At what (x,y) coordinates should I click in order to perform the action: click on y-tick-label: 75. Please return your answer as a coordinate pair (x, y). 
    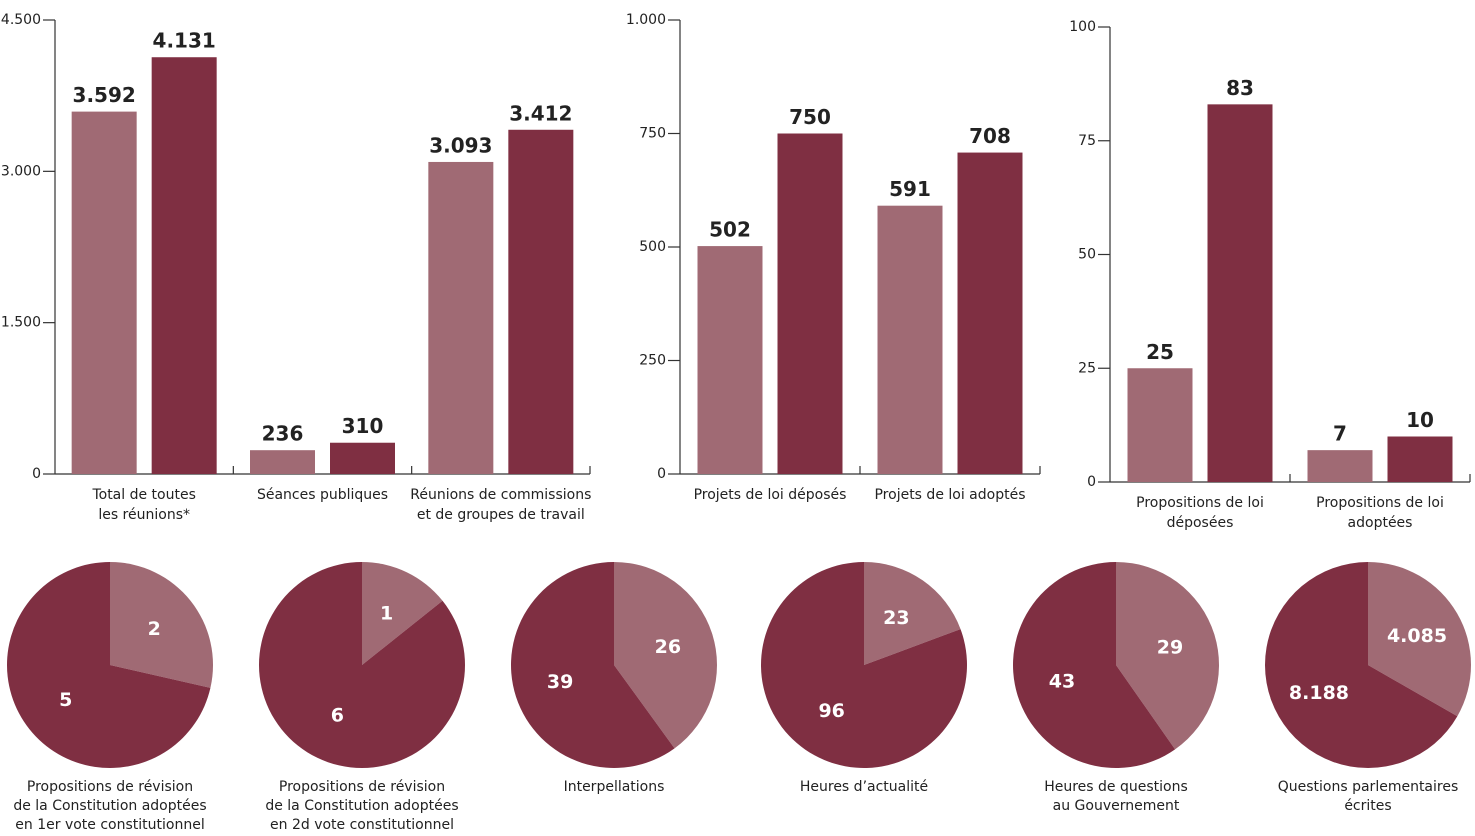
    Looking at the image, I should click on (1087, 141).